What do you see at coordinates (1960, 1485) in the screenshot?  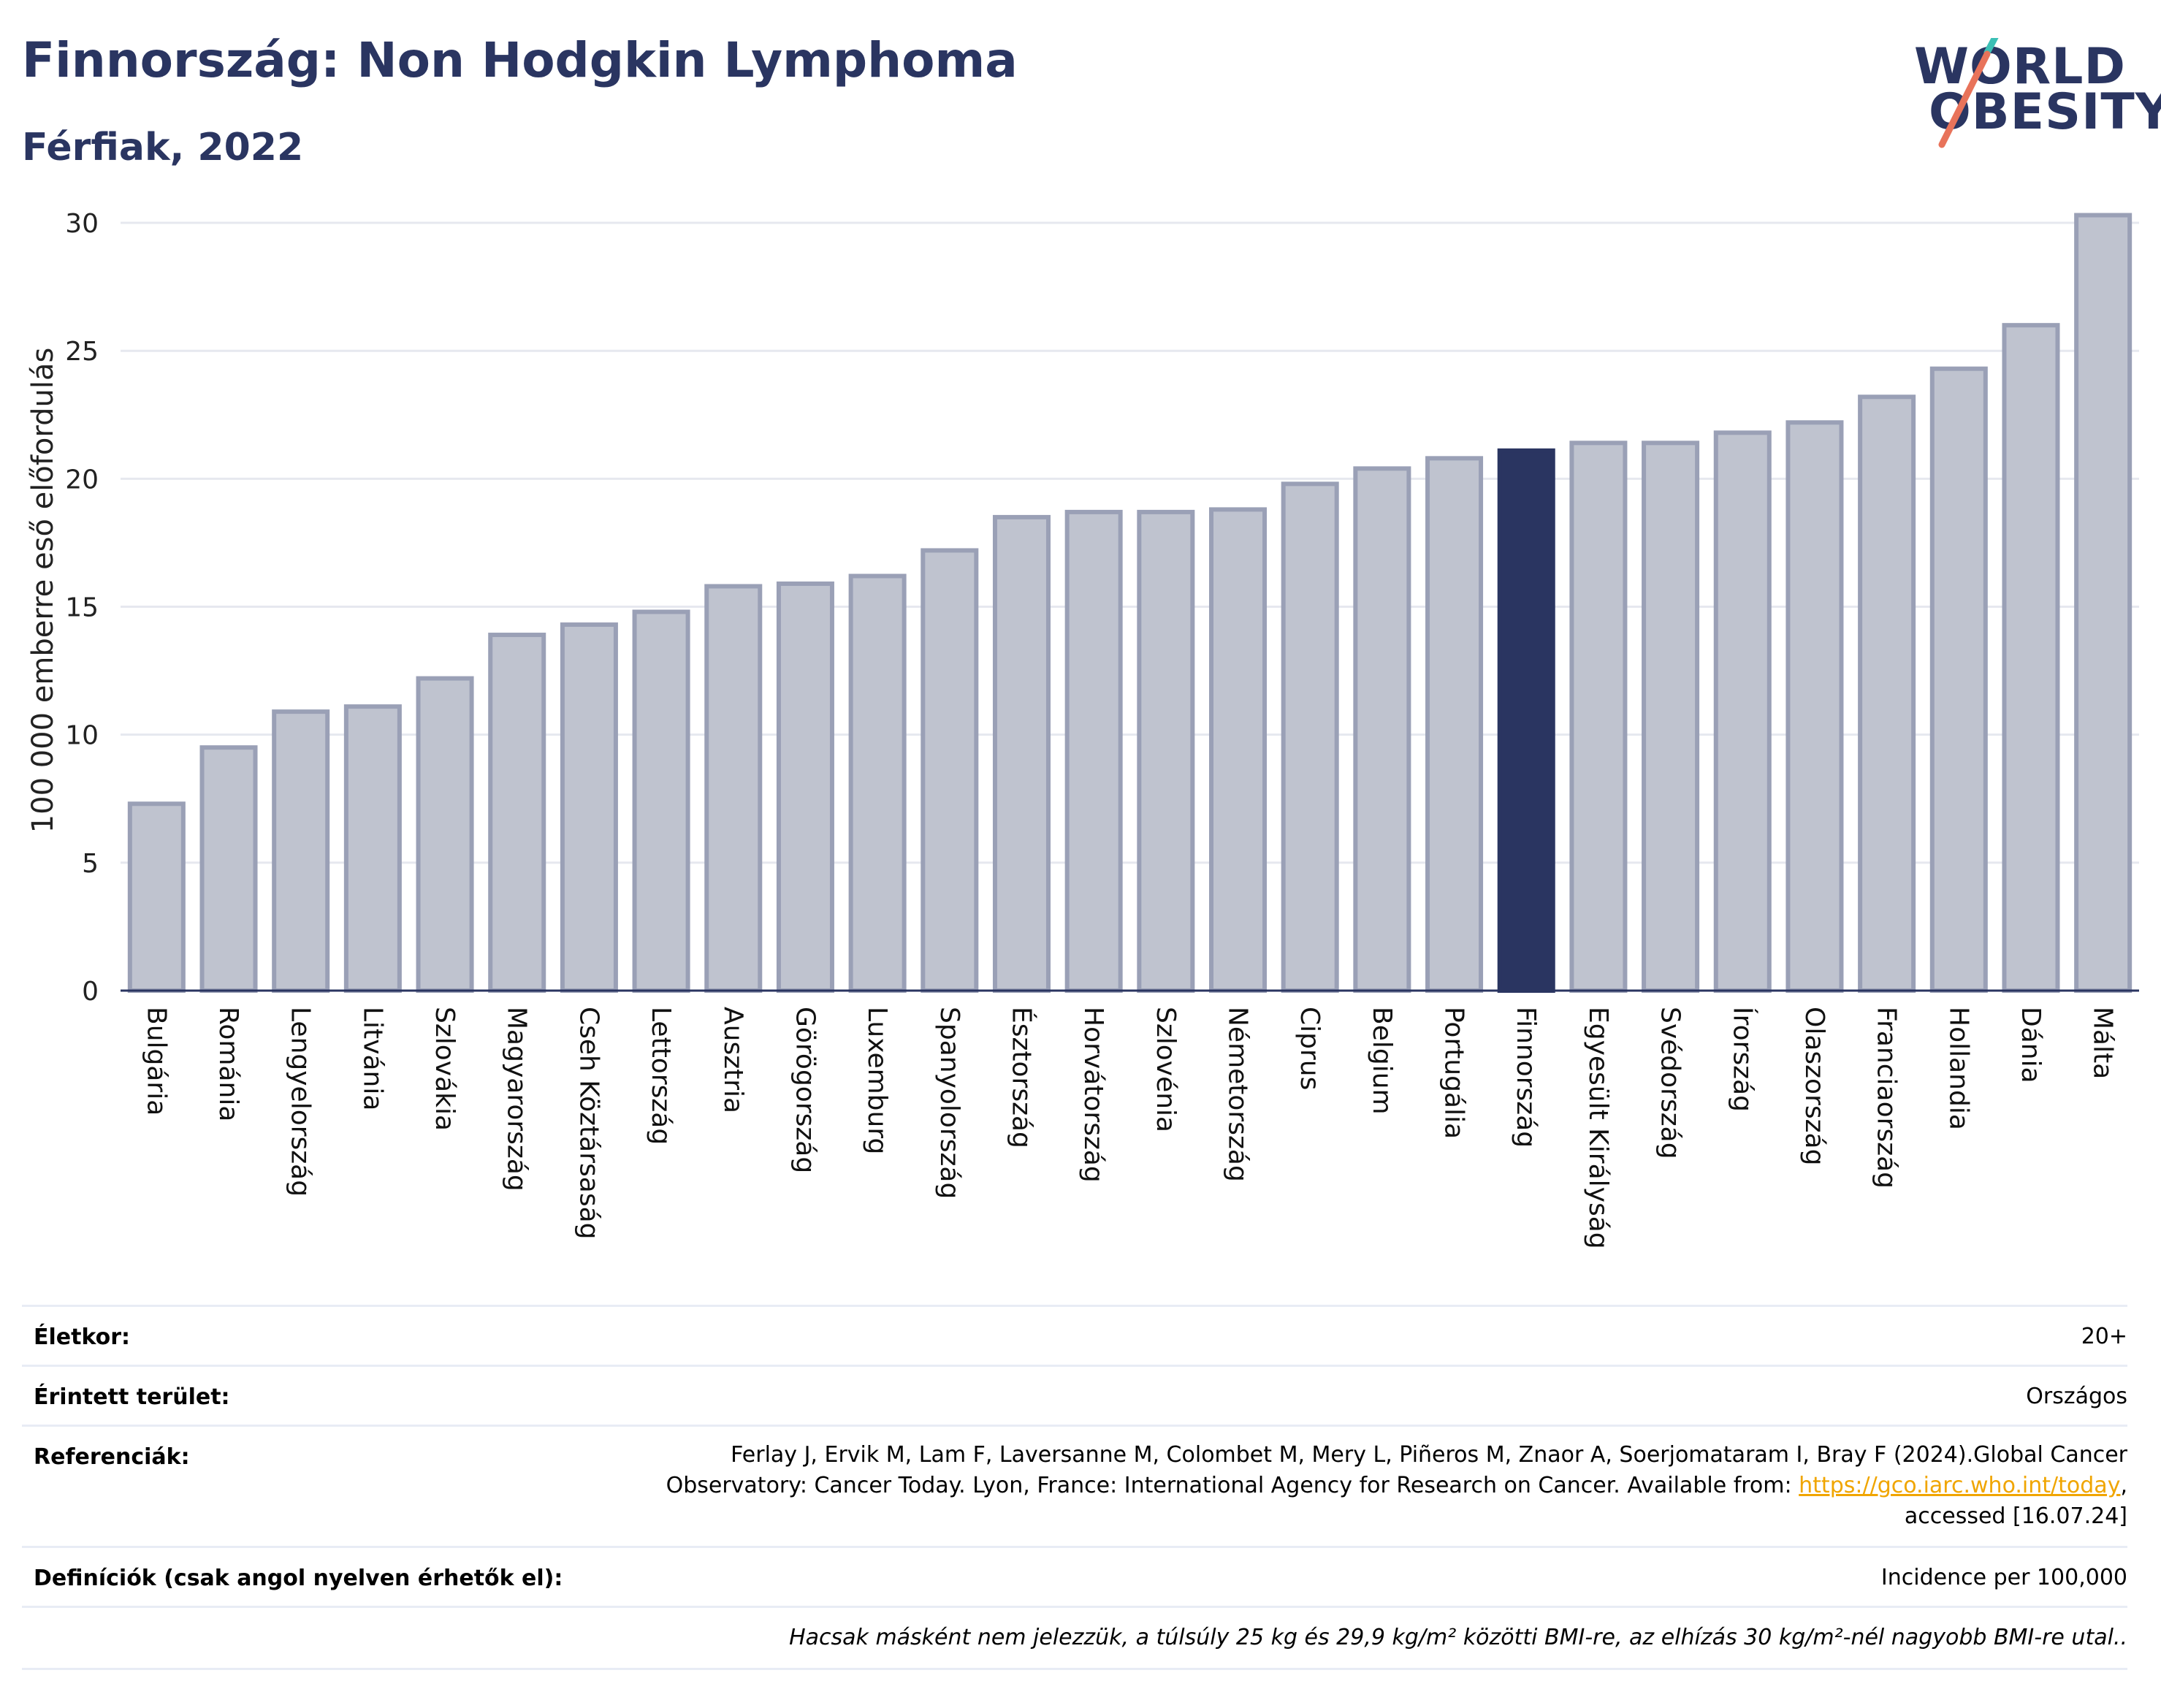 I see `reference-link: https://gco.iarc.who.int/today` at bounding box center [1960, 1485].